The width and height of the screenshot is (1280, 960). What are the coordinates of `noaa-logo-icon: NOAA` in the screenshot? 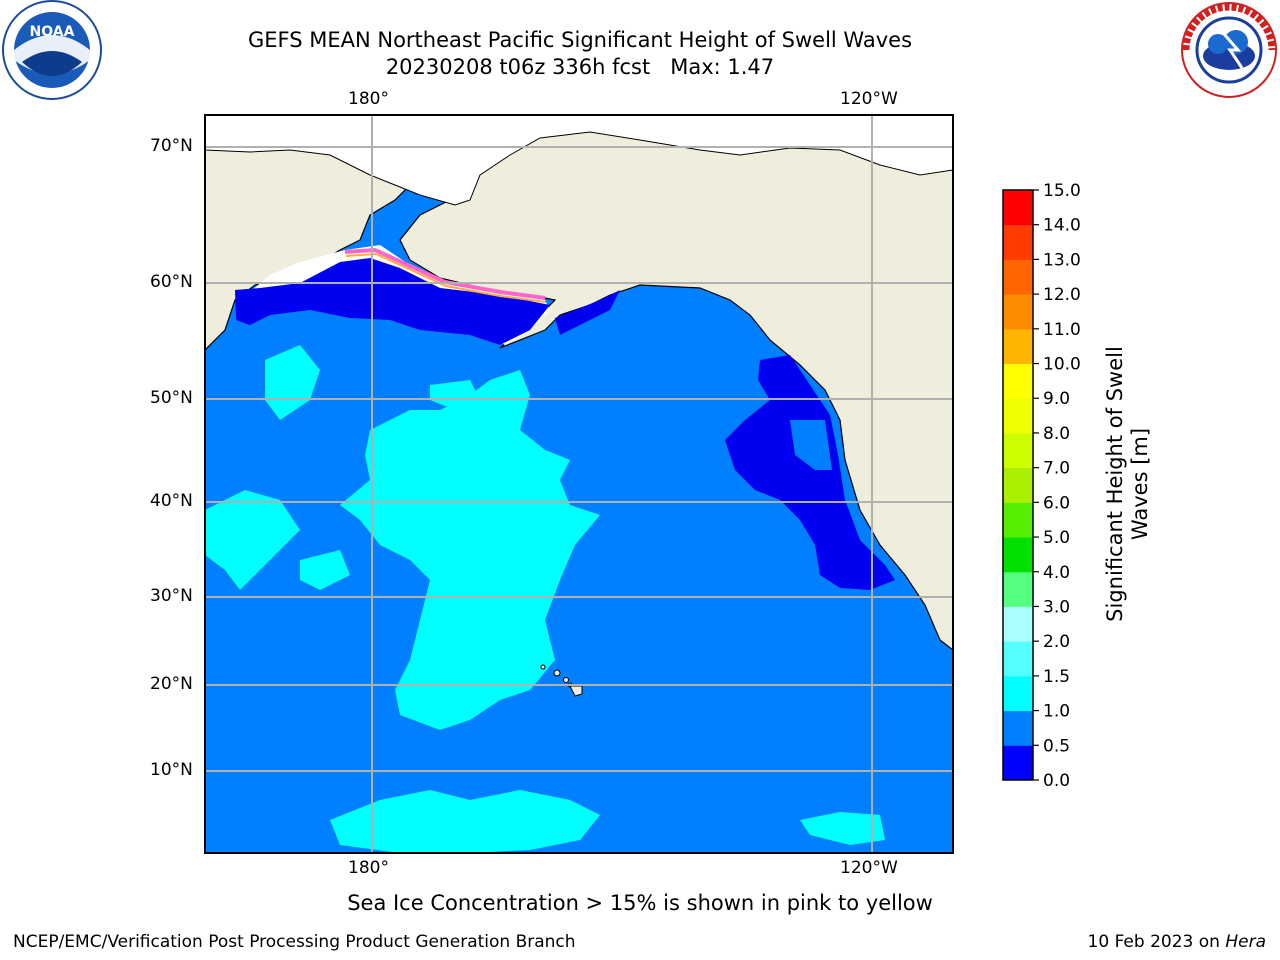 It's located at (52, 50).